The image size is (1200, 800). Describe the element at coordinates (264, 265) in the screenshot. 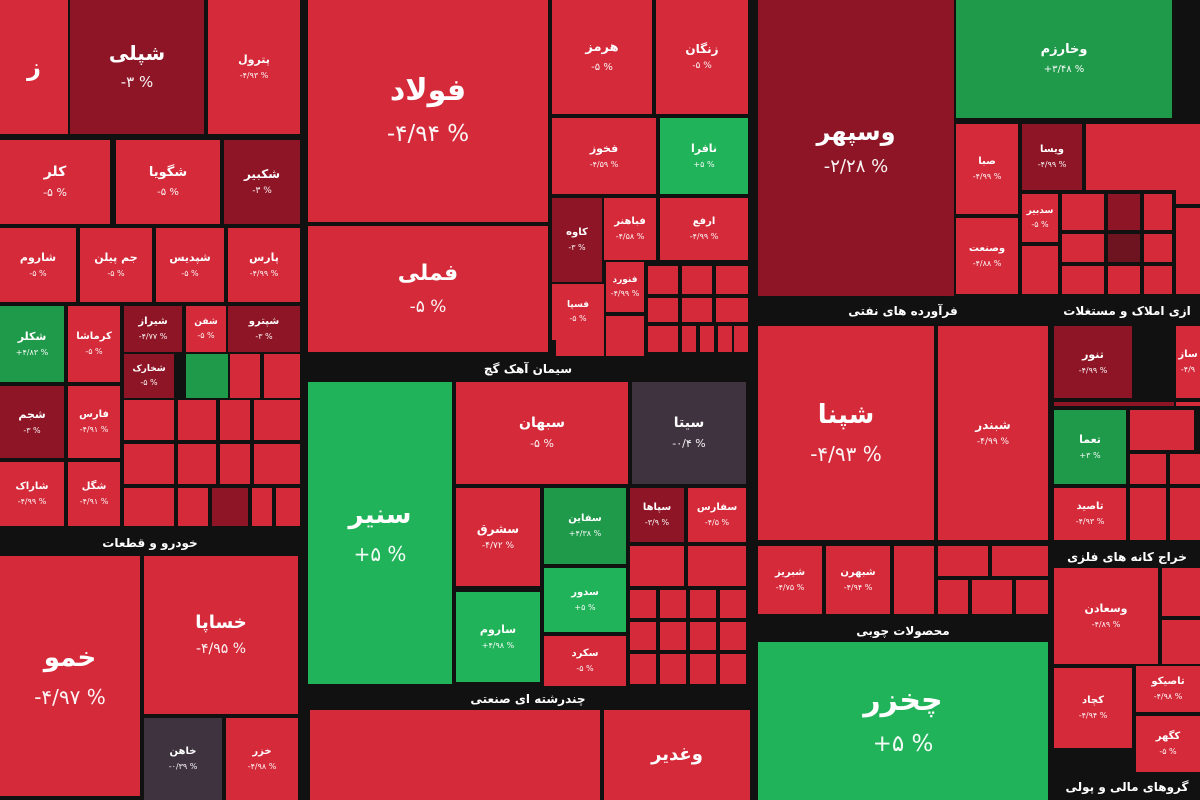

I see `tile-18: پارس -۴/۹۹ %` at that location.